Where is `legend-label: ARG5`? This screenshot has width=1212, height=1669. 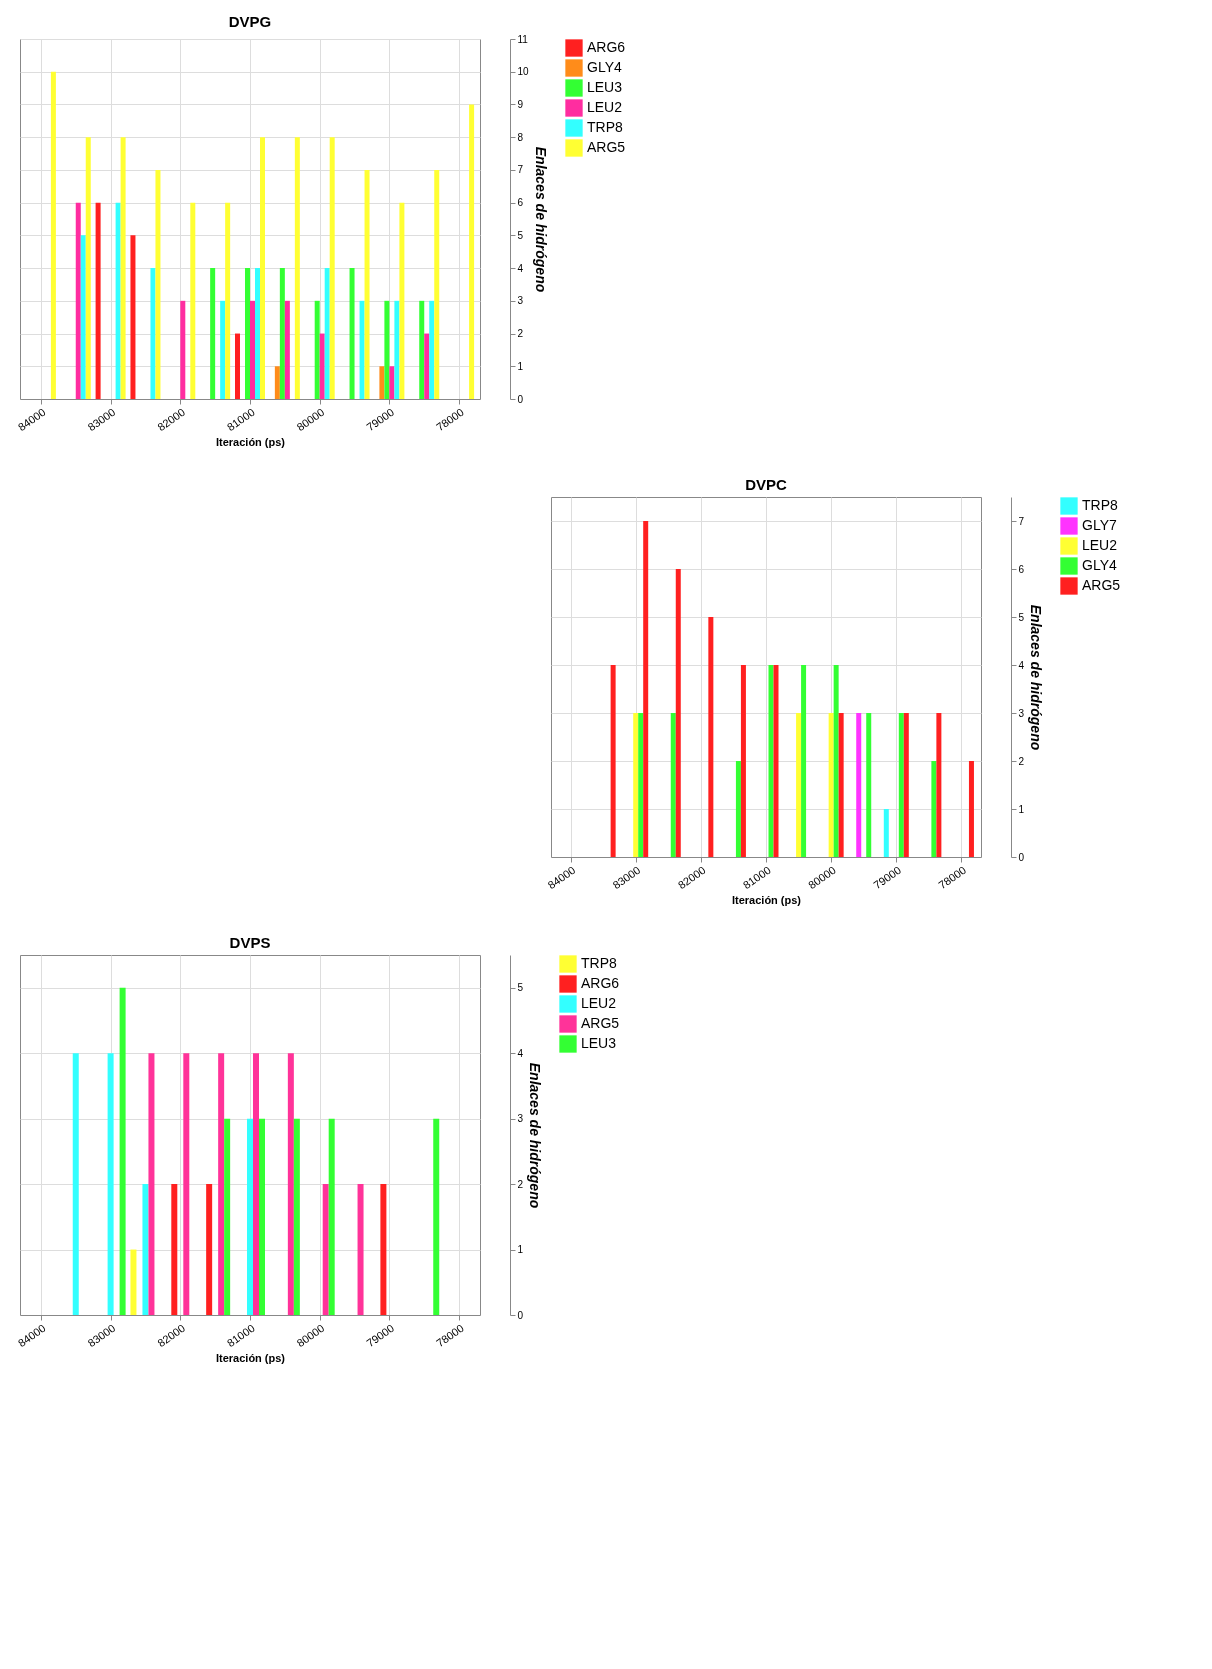 legend-label: ARG5 is located at coordinates (606, 147).